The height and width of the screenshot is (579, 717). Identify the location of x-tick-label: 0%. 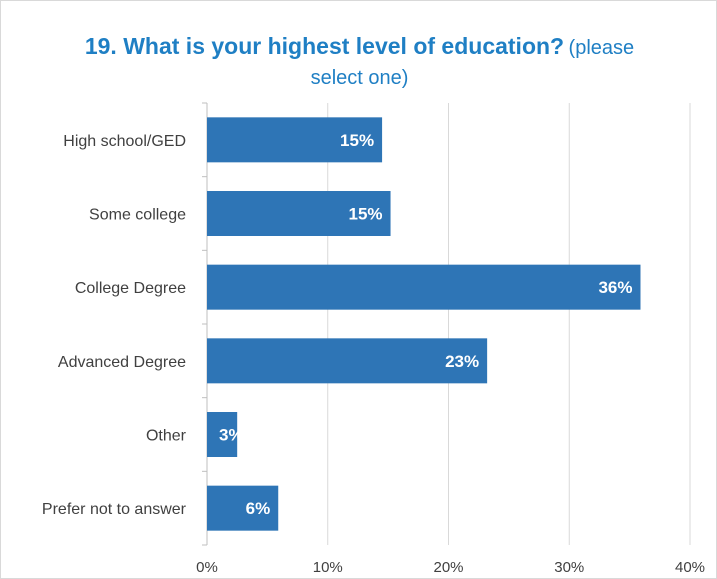
(207, 567).